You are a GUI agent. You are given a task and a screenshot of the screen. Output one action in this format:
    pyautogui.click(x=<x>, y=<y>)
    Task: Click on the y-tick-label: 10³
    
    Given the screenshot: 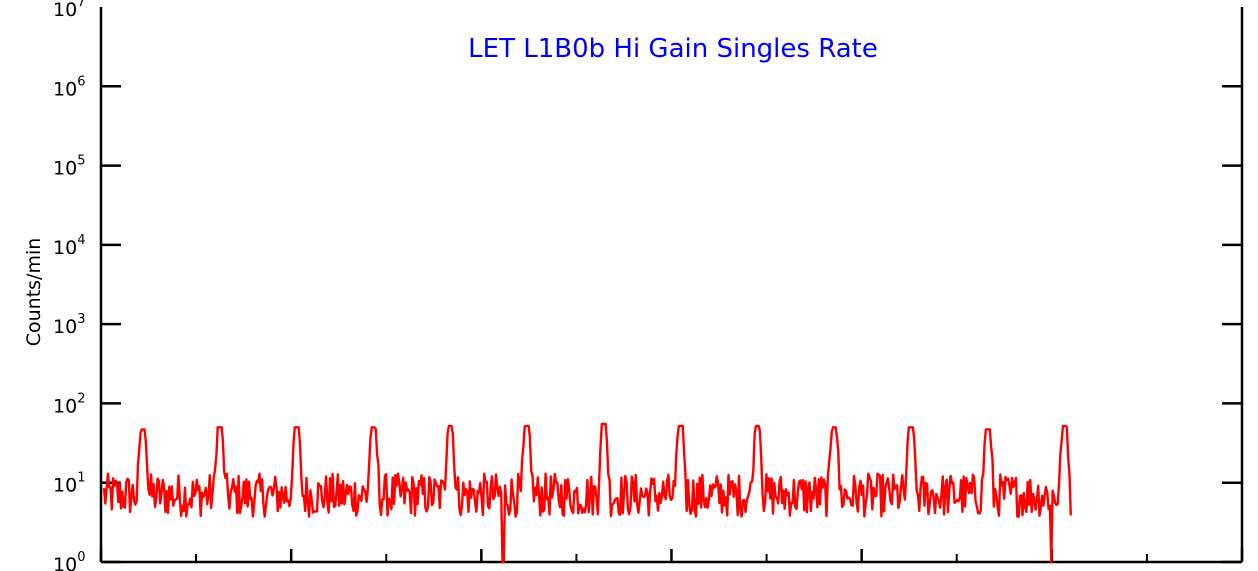 What is the action you would take?
    pyautogui.click(x=69, y=325)
    